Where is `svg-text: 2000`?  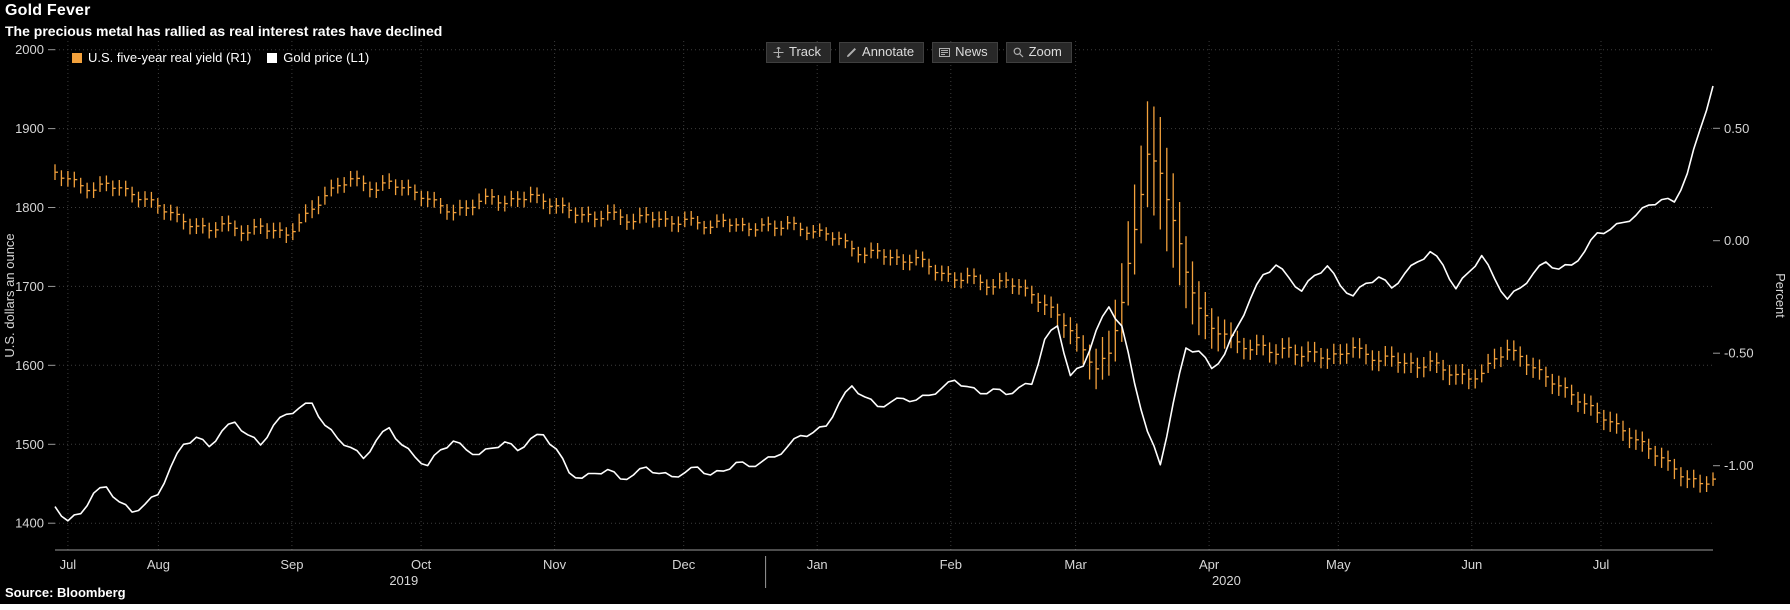
svg-text: 2000 is located at coordinates (29, 49).